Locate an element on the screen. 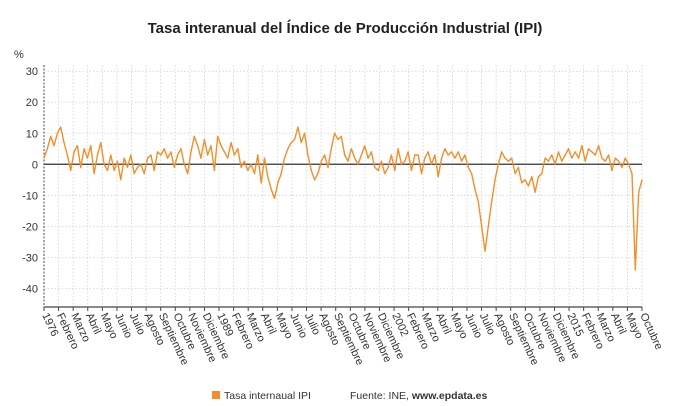 The image size is (690, 406). y-tick-label: -40 is located at coordinates (30, 289).